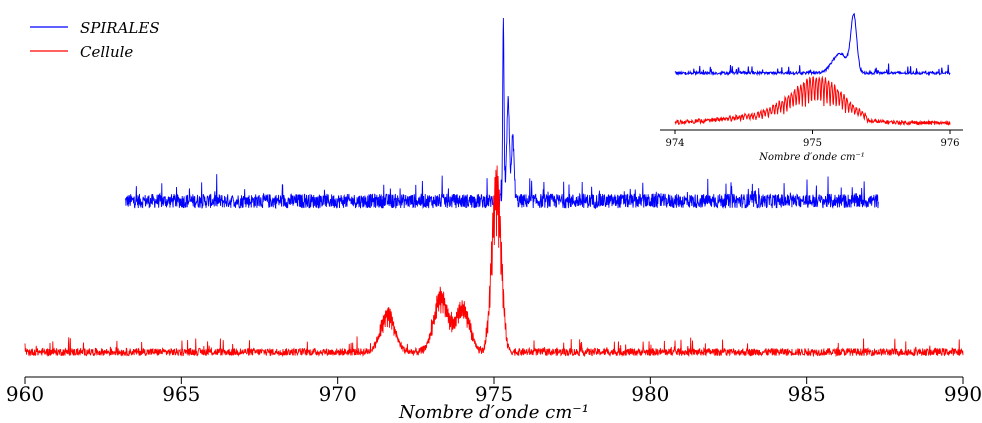  I want to click on main-x-tick-label: 970, so click(338, 394).